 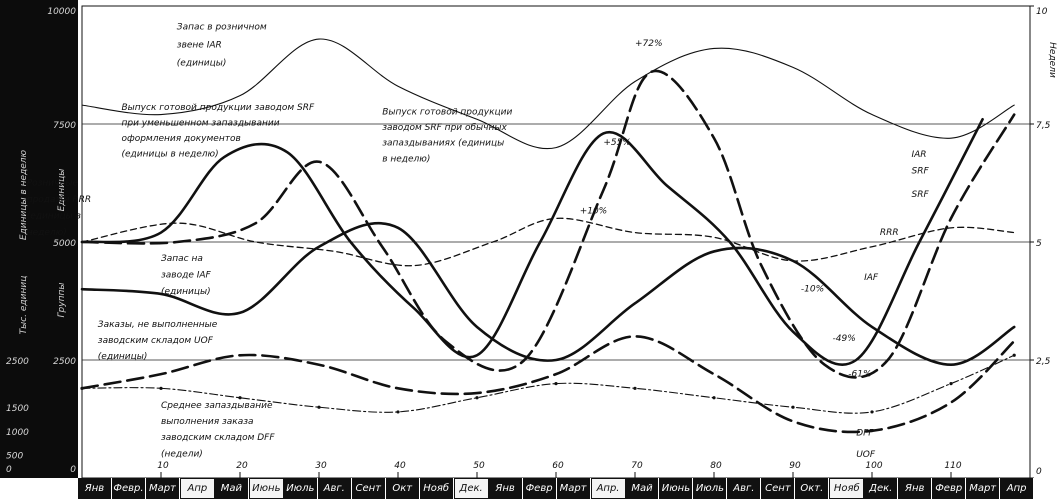 I want to click on right-tick-label: 2,5, so click(x=1043, y=362).